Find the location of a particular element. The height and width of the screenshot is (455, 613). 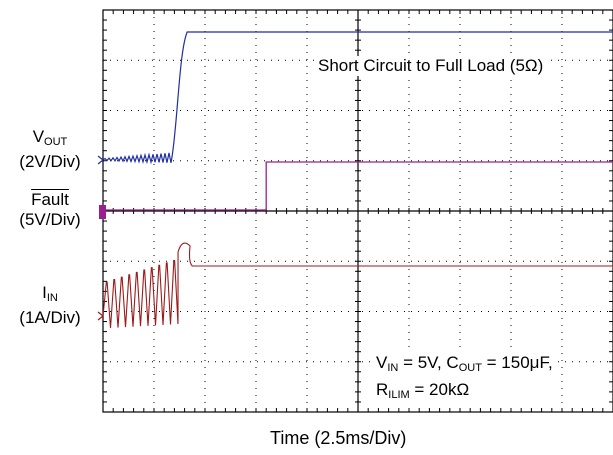

vout-marker is located at coordinates (100, 160).